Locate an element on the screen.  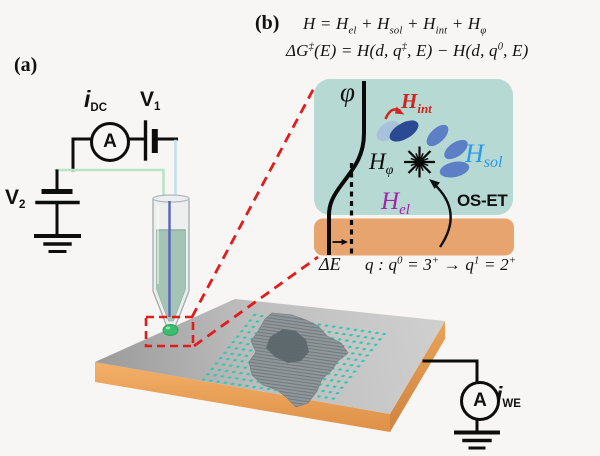
ammeter-we: A is located at coordinates (480, 401).